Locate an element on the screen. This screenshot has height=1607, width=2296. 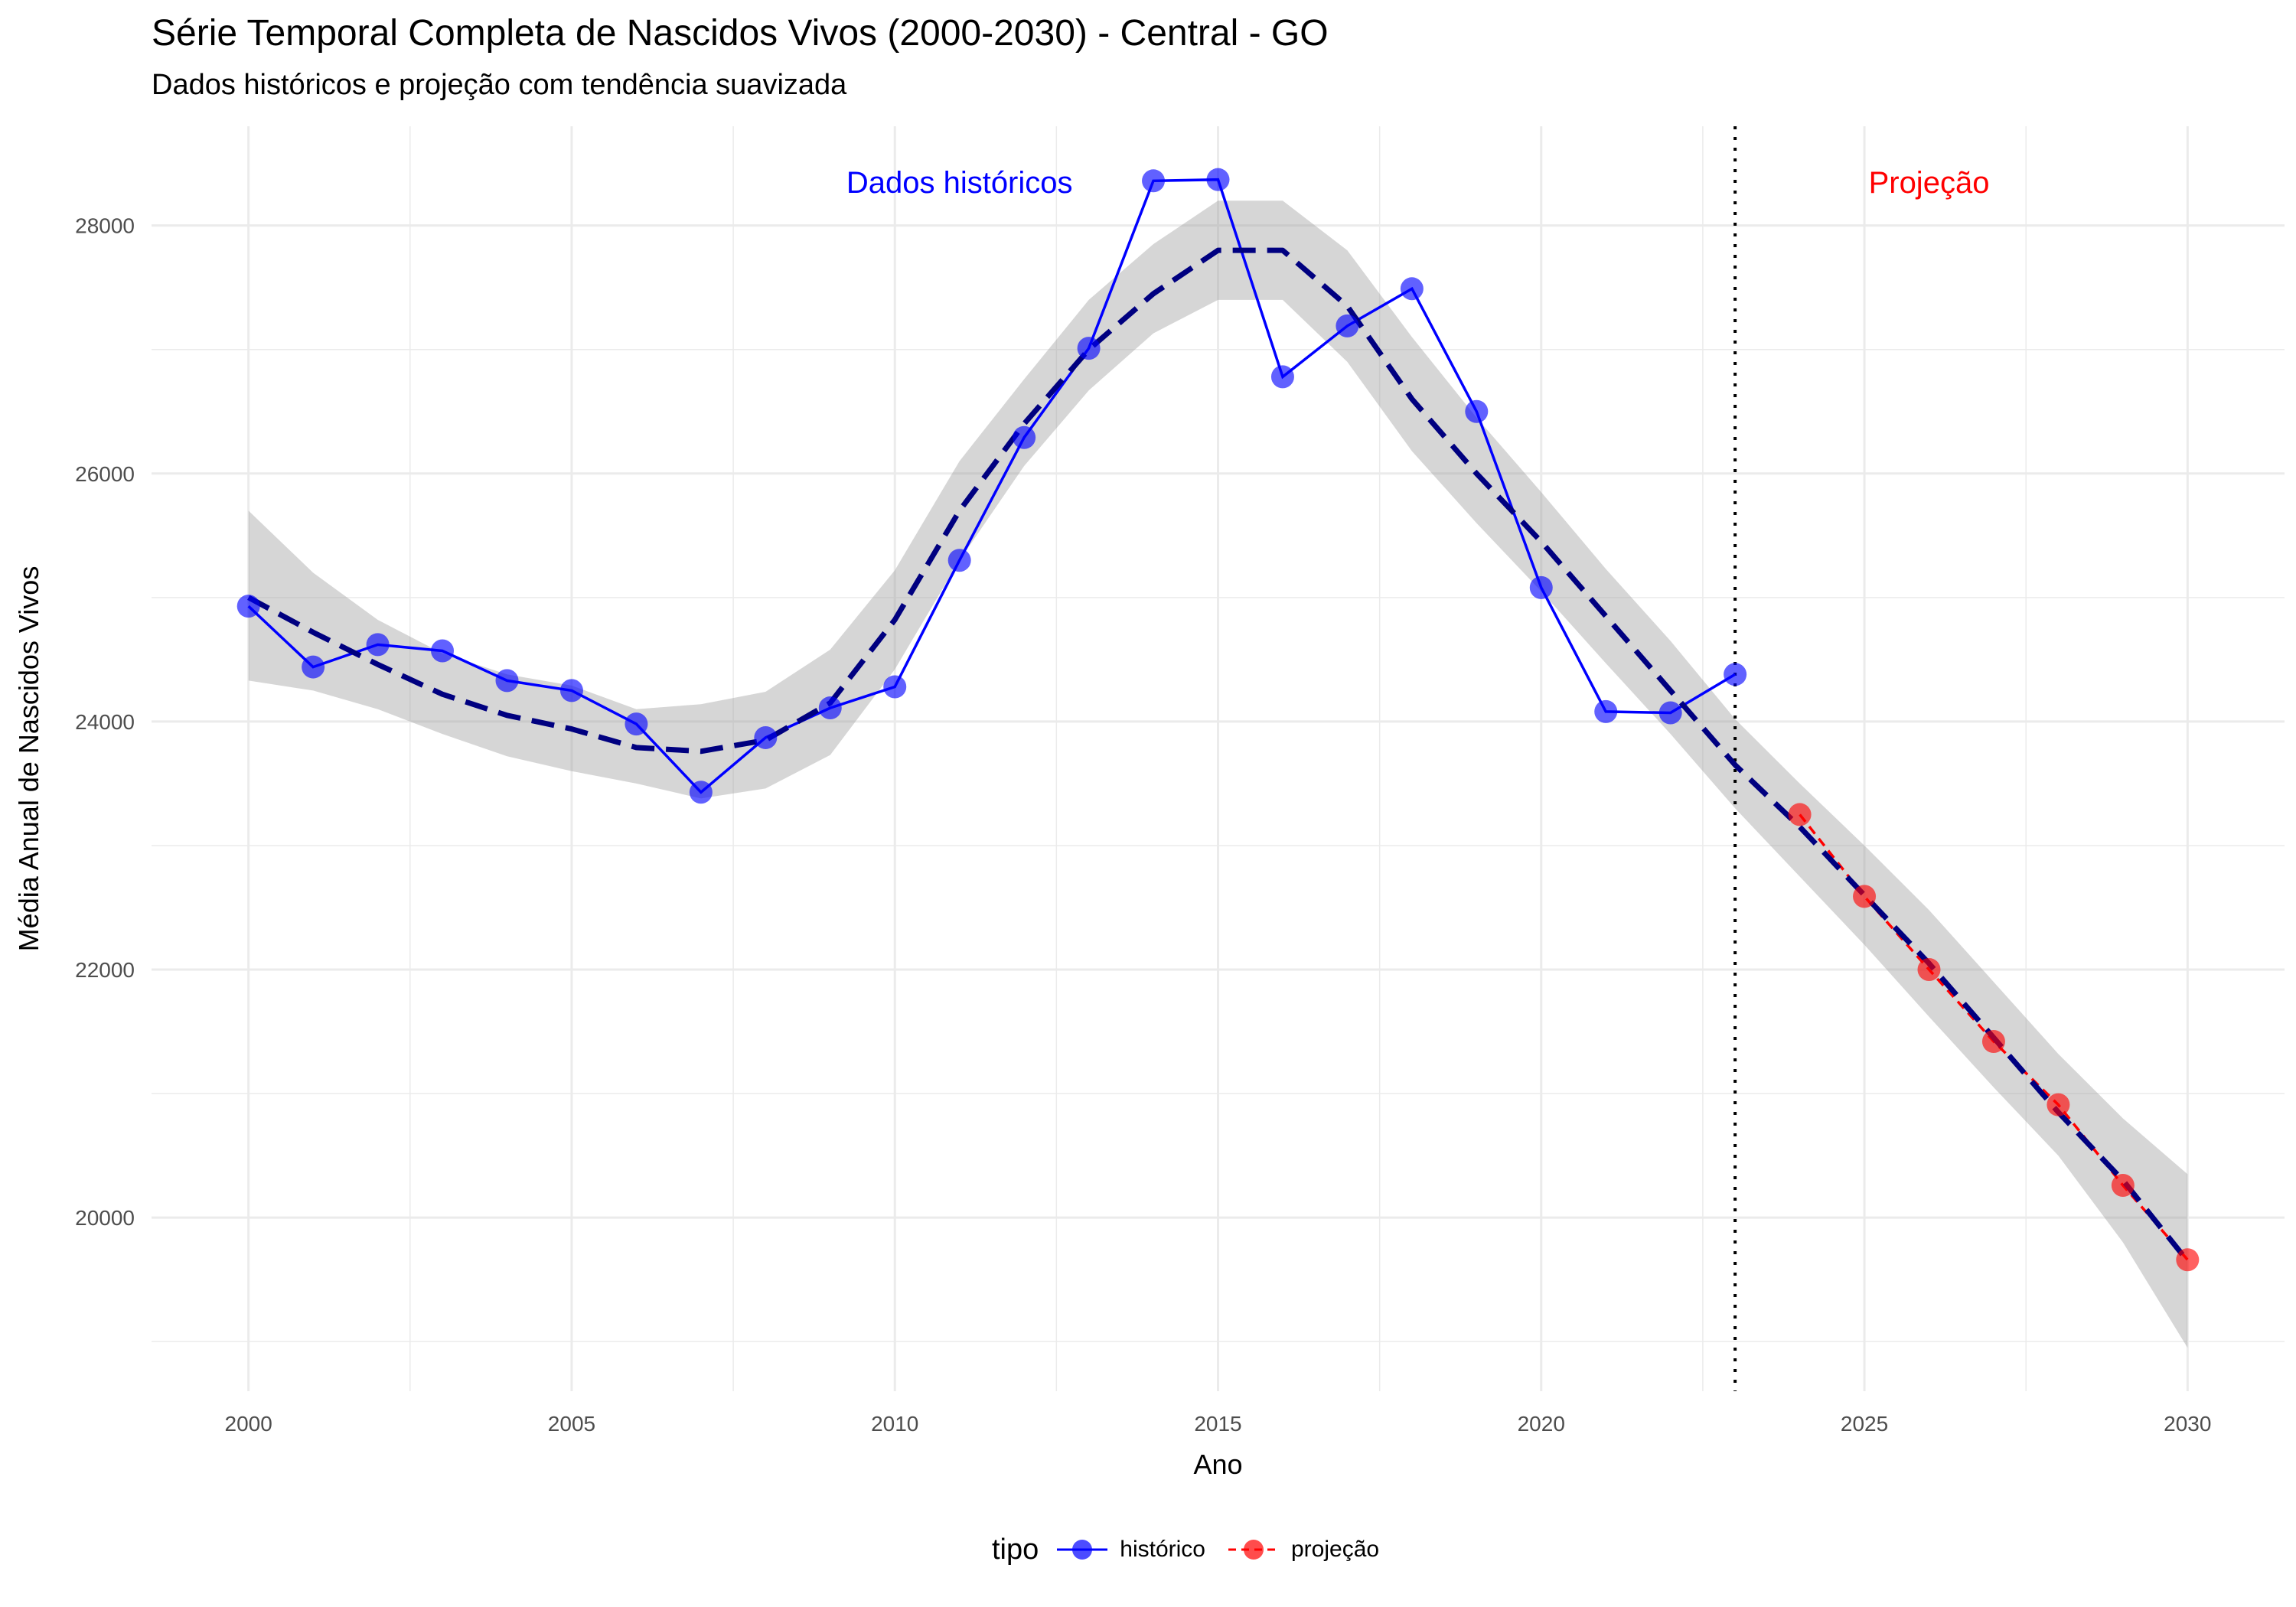
legend-item-historico: histórico is located at coordinates (1130, 1549).